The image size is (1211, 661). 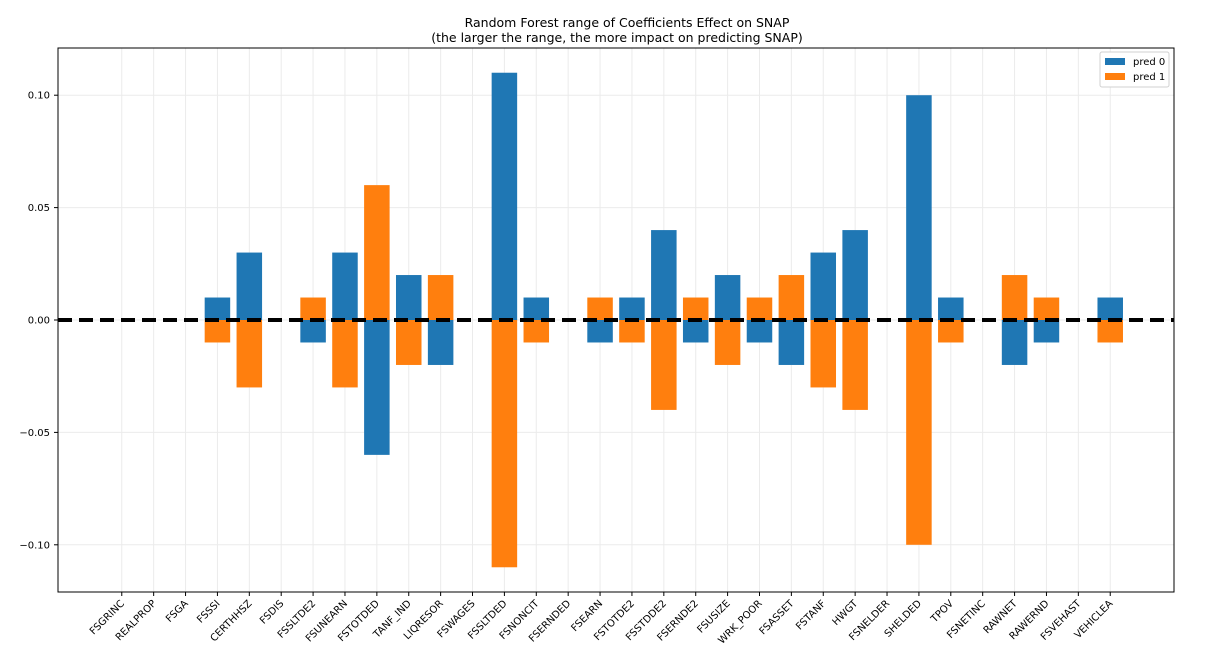 What do you see at coordinates (249, 286) in the screenshot?
I see `bar-pred-0-certhhsz` at bounding box center [249, 286].